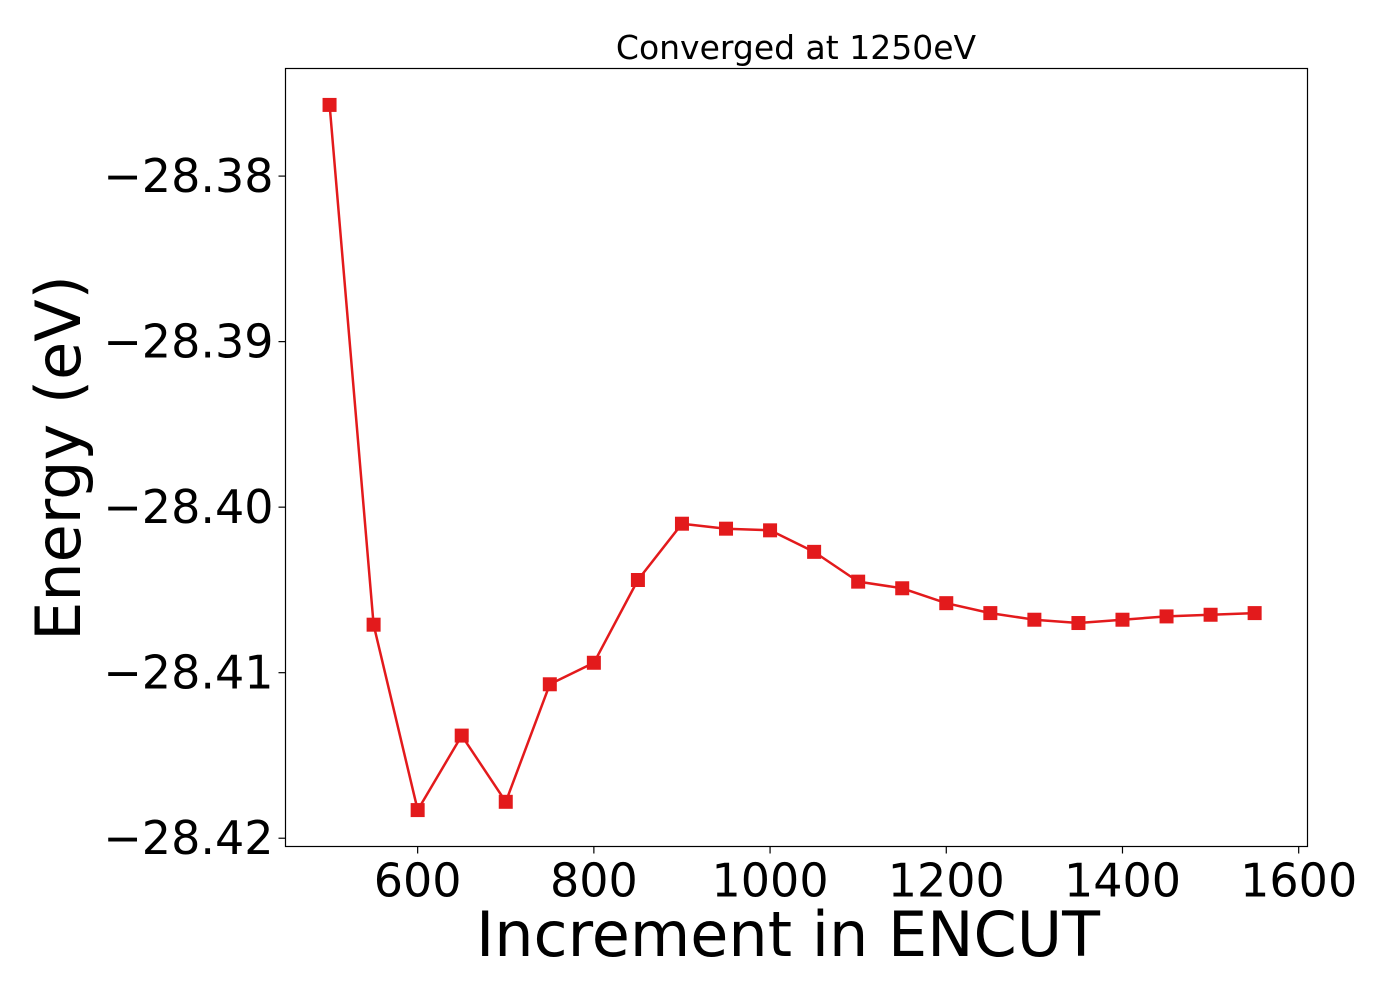 Image resolution: width=1400 pixels, height=1000 pixels. What do you see at coordinates (865, 877) in the screenshot?
I see `x-axis: 600 800 1000 1200 1400 1600` at bounding box center [865, 877].